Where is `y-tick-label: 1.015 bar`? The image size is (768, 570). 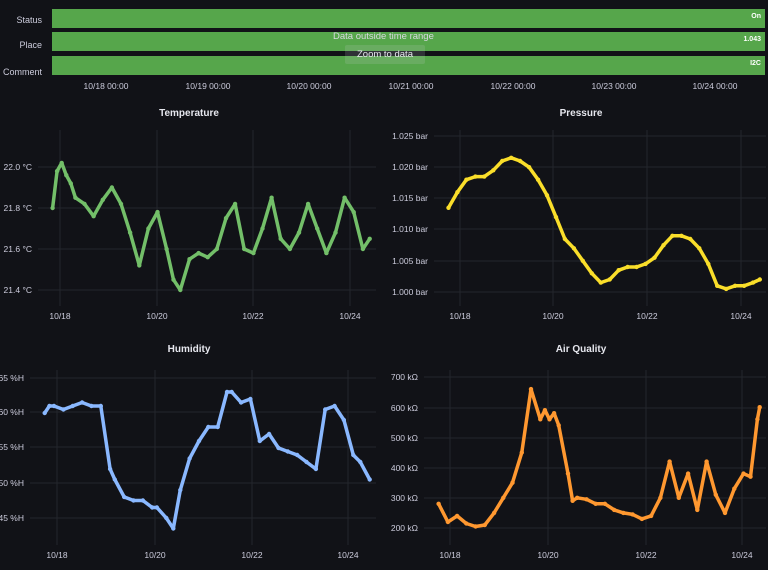
y-tick-label: 1.015 bar is located at coordinates (410, 198).